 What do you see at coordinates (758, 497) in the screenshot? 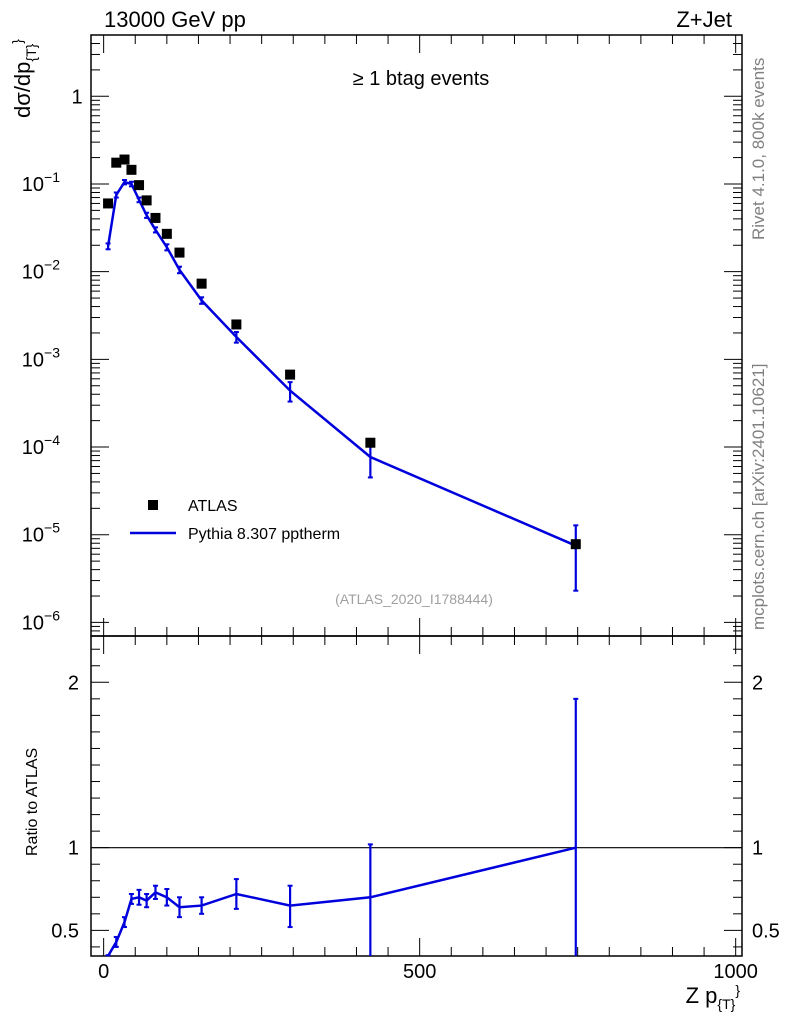
I see `mcplots-info-label: mcplots.cern.ch [arXiv:2401.10621]` at bounding box center [758, 497].